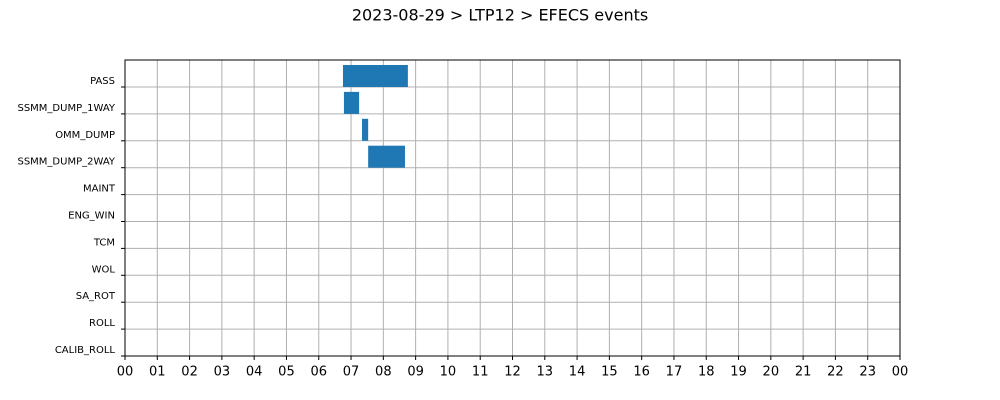  What do you see at coordinates (835, 372) in the screenshot?
I see `x-tick-label: 22` at bounding box center [835, 372].